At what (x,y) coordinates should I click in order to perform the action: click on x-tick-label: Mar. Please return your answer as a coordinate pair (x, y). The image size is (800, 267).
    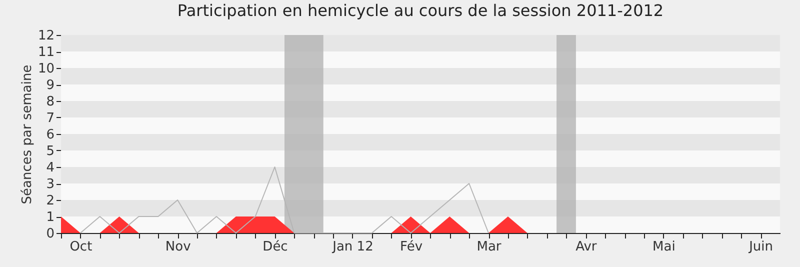
    Looking at the image, I should click on (489, 247).